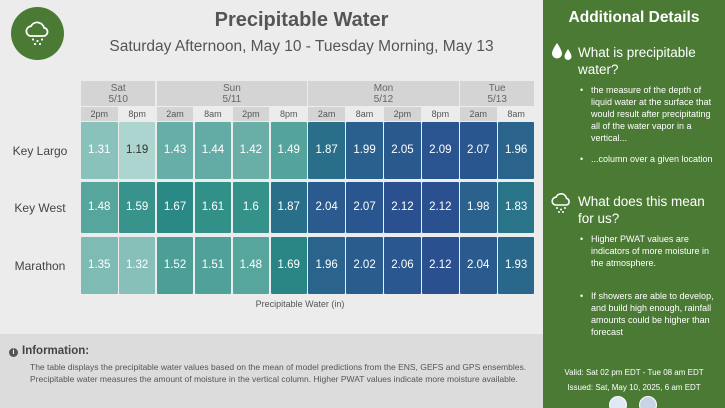 The image size is (725, 408). I want to click on table-cell: 2.09, so click(440, 150).